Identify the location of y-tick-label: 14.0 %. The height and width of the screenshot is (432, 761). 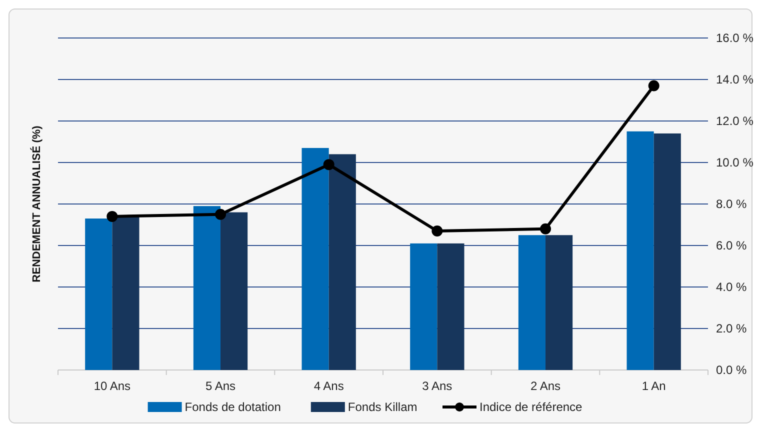
(735, 79).